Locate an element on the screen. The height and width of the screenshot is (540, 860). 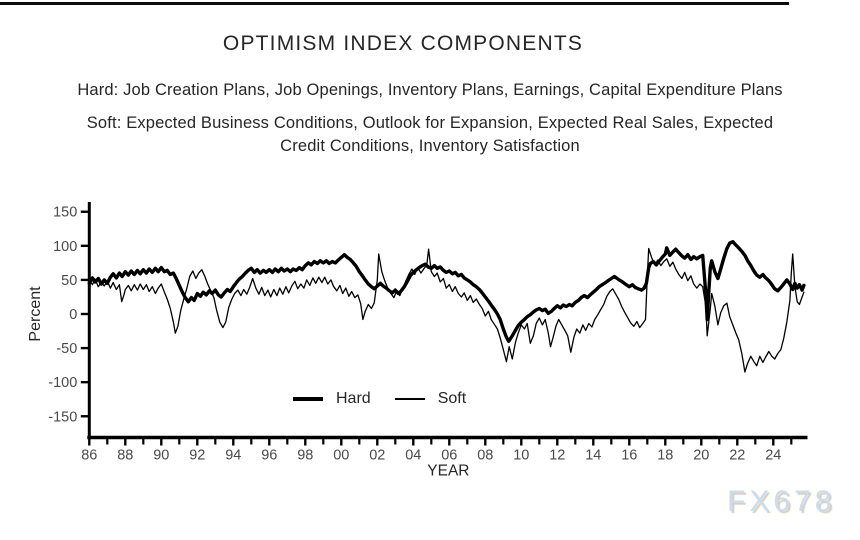
x-tick-label: 90 is located at coordinates (161, 456).